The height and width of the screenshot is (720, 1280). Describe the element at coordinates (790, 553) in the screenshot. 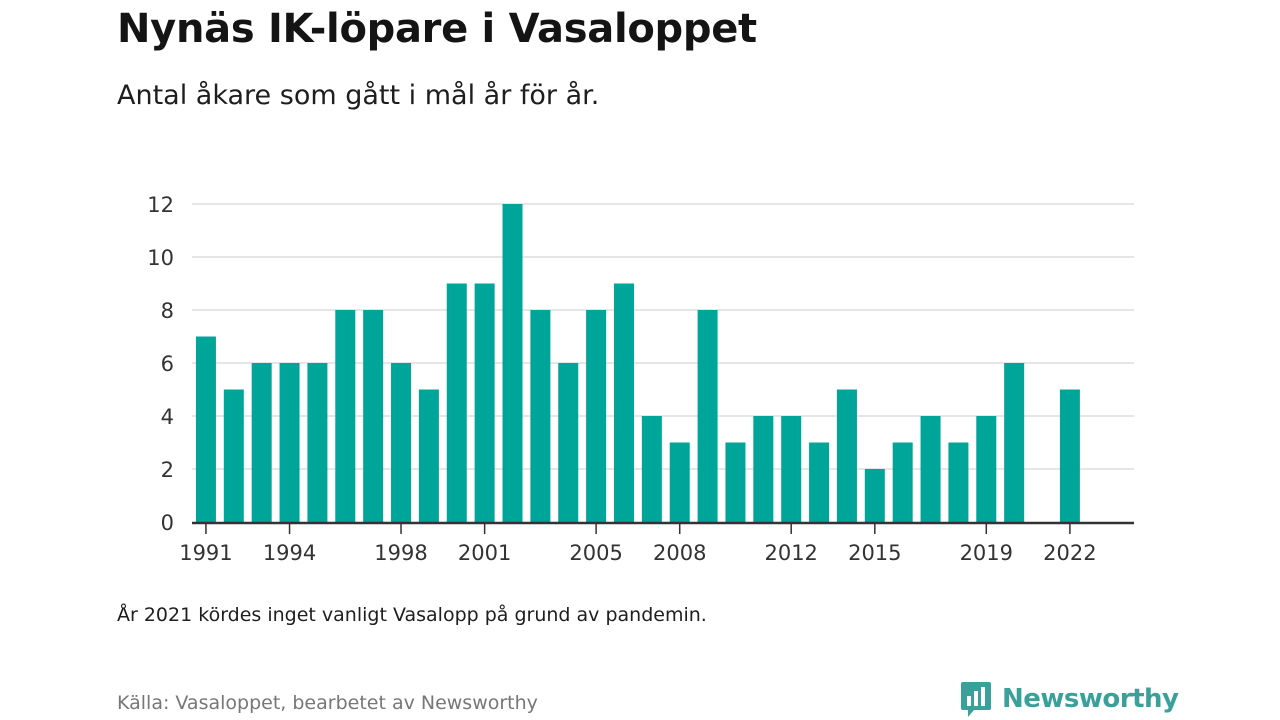

I see `x-tick-label: 2012` at that location.